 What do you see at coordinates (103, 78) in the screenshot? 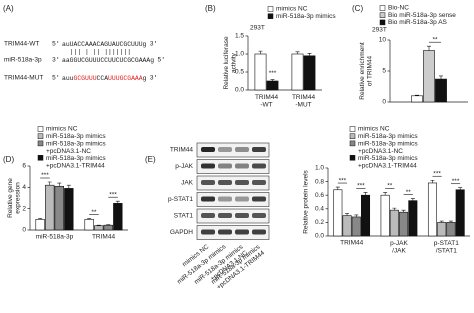
I see `sequence-segment: CCA` at bounding box center [103, 78].